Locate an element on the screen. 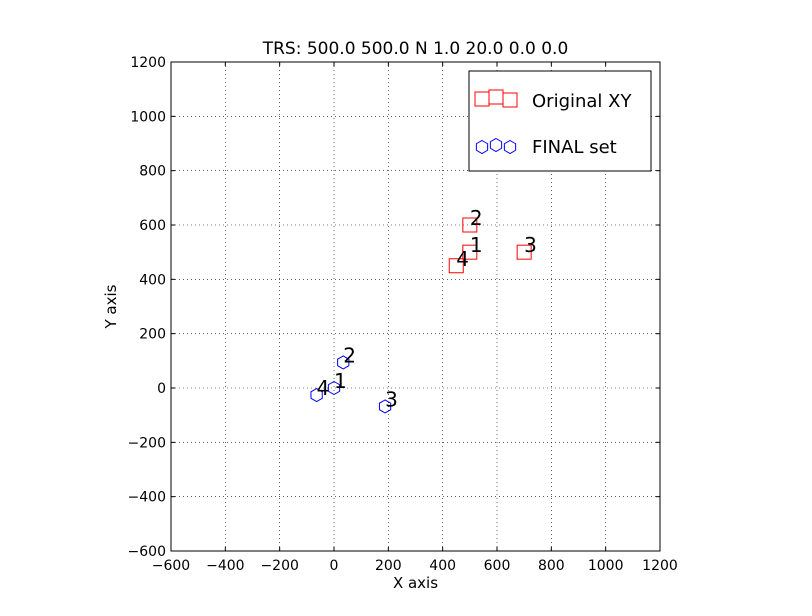 The image size is (812, 616). y-tick-label: −400 is located at coordinates (147, 498).